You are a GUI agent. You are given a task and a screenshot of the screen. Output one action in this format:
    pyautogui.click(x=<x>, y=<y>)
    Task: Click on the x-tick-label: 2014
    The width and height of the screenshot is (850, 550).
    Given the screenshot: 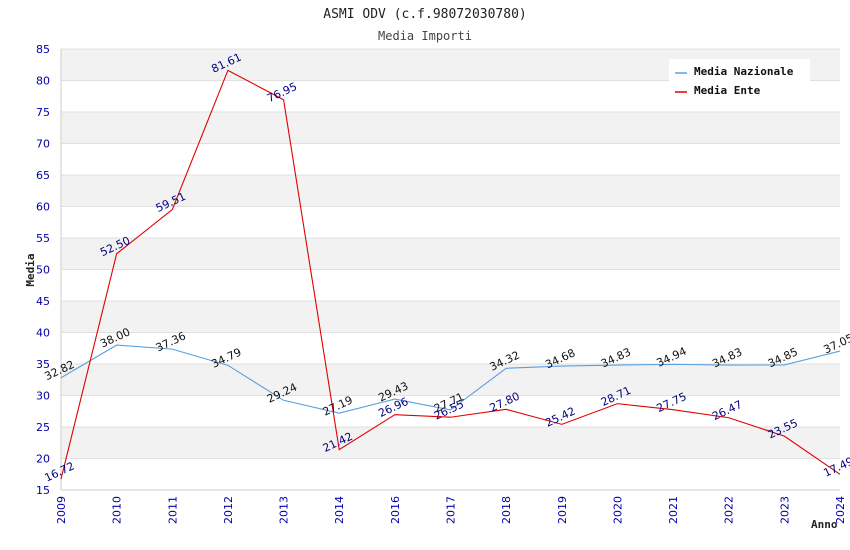 What is the action you would take?
    pyautogui.click(x=339, y=510)
    